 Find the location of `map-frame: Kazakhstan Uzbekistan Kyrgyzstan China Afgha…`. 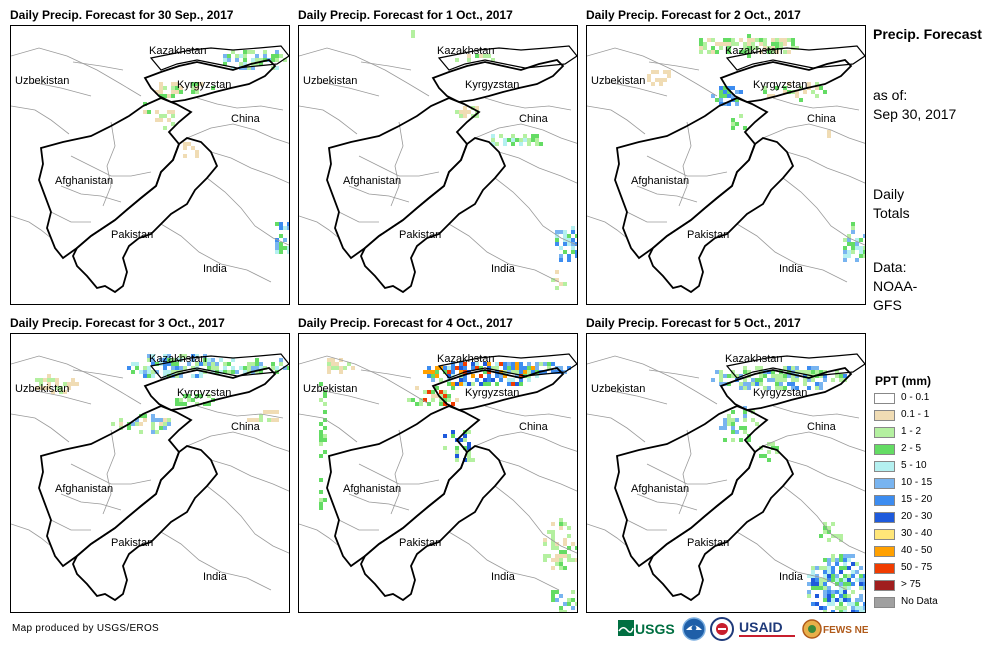

map-frame: Kazakhstan Uzbekistan Kyrgyzstan China Afgha… is located at coordinates (150, 473).